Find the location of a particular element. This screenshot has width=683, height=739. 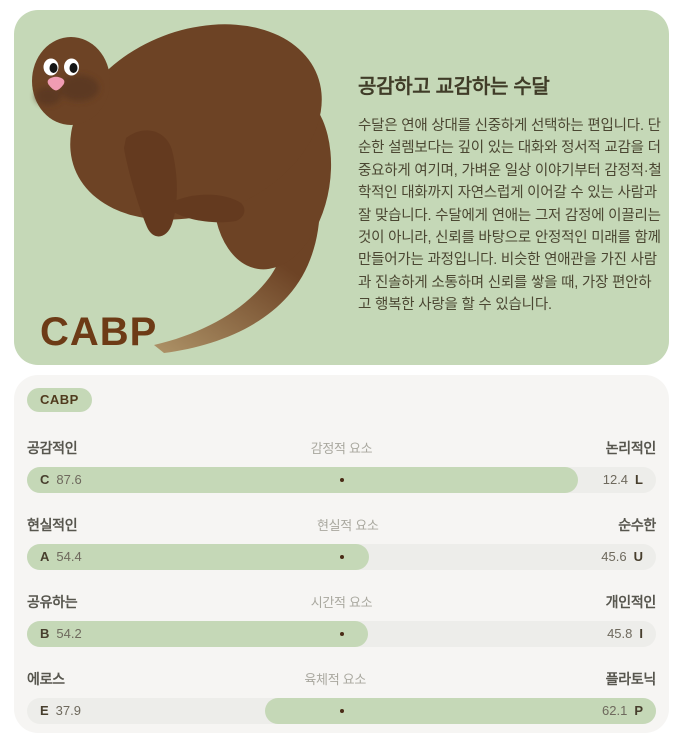

trait-right-label: 논리적인 is located at coordinates (631, 448).